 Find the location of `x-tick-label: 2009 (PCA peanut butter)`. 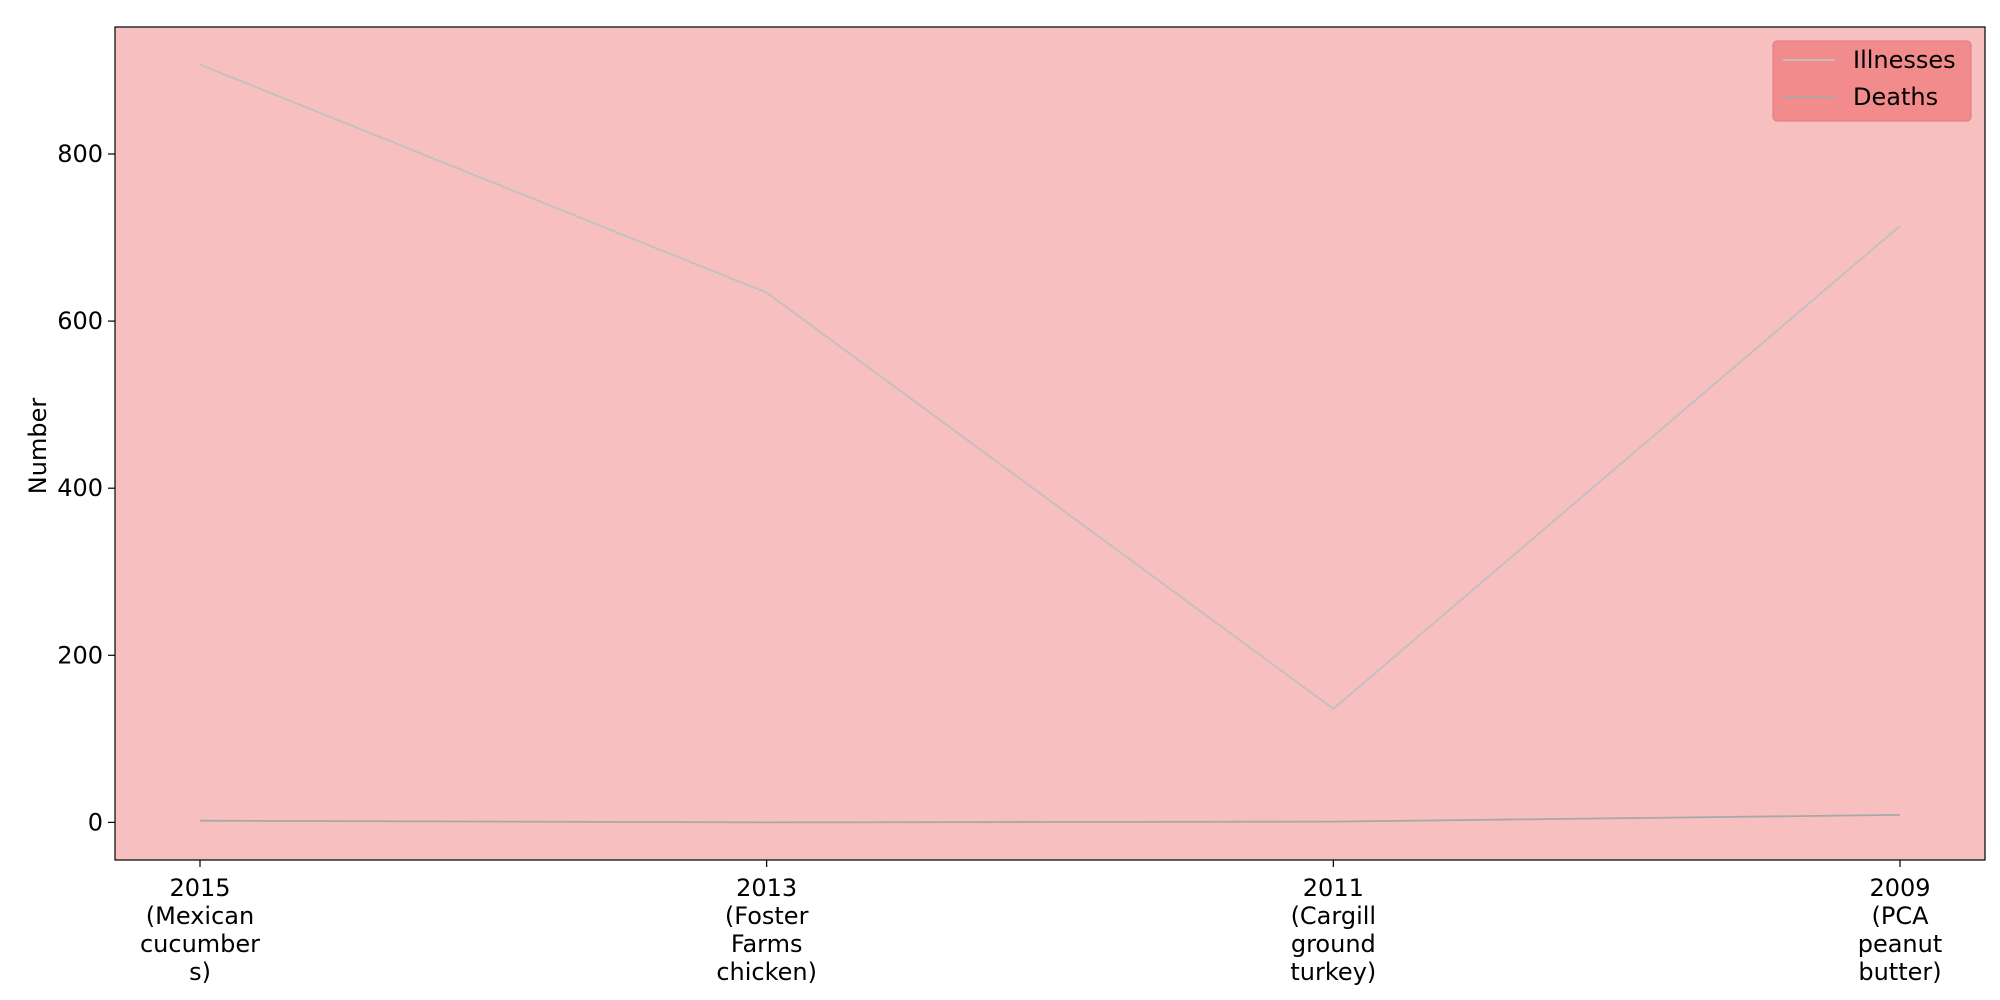

x-tick-label: 2009 (PCA peanut butter) is located at coordinates (1900, 930).